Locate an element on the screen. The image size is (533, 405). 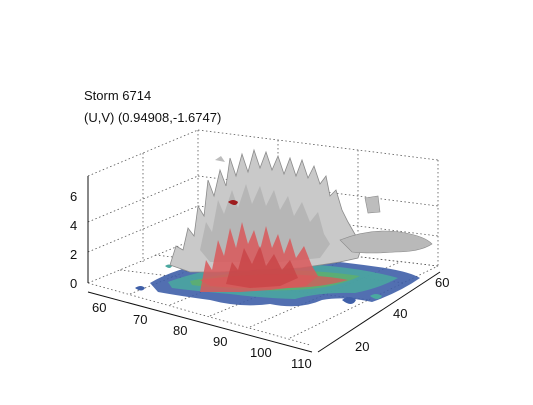
z-tick-label: 6 is located at coordinates (73, 196).